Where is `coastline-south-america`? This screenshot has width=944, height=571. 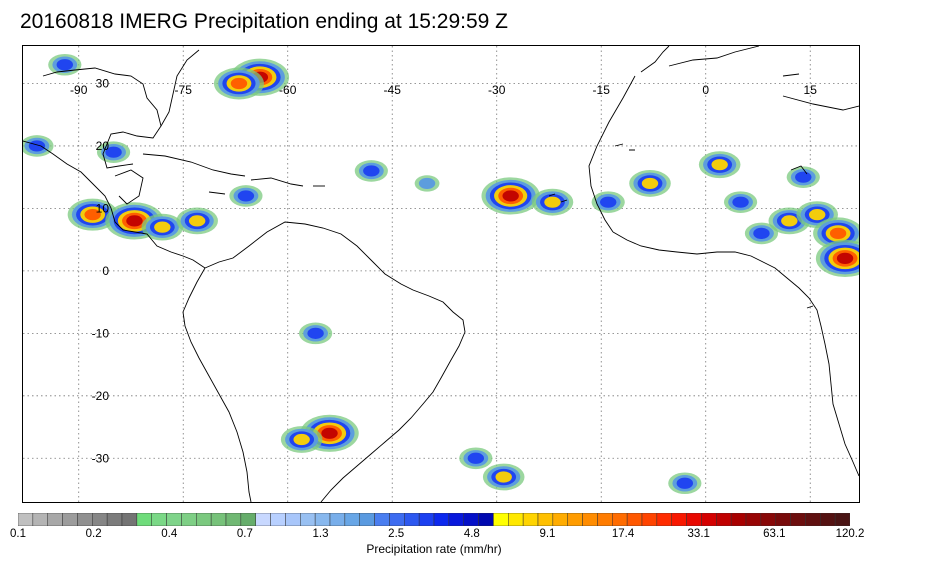
coastline-south-america is located at coordinates (335, 361).